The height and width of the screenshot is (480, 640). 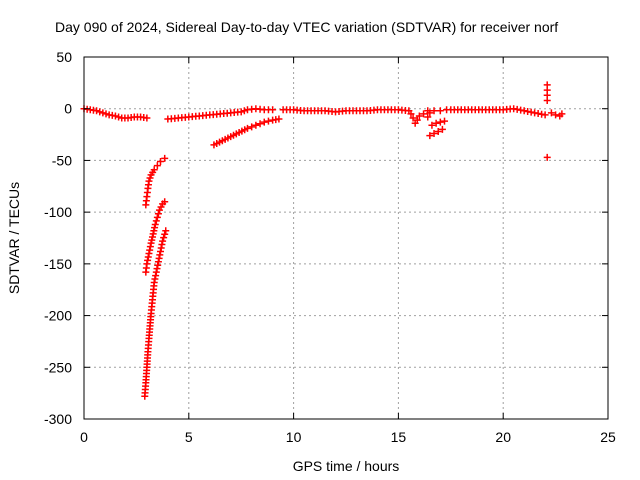 I want to click on x-tick-label: 10, so click(x=294, y=437).